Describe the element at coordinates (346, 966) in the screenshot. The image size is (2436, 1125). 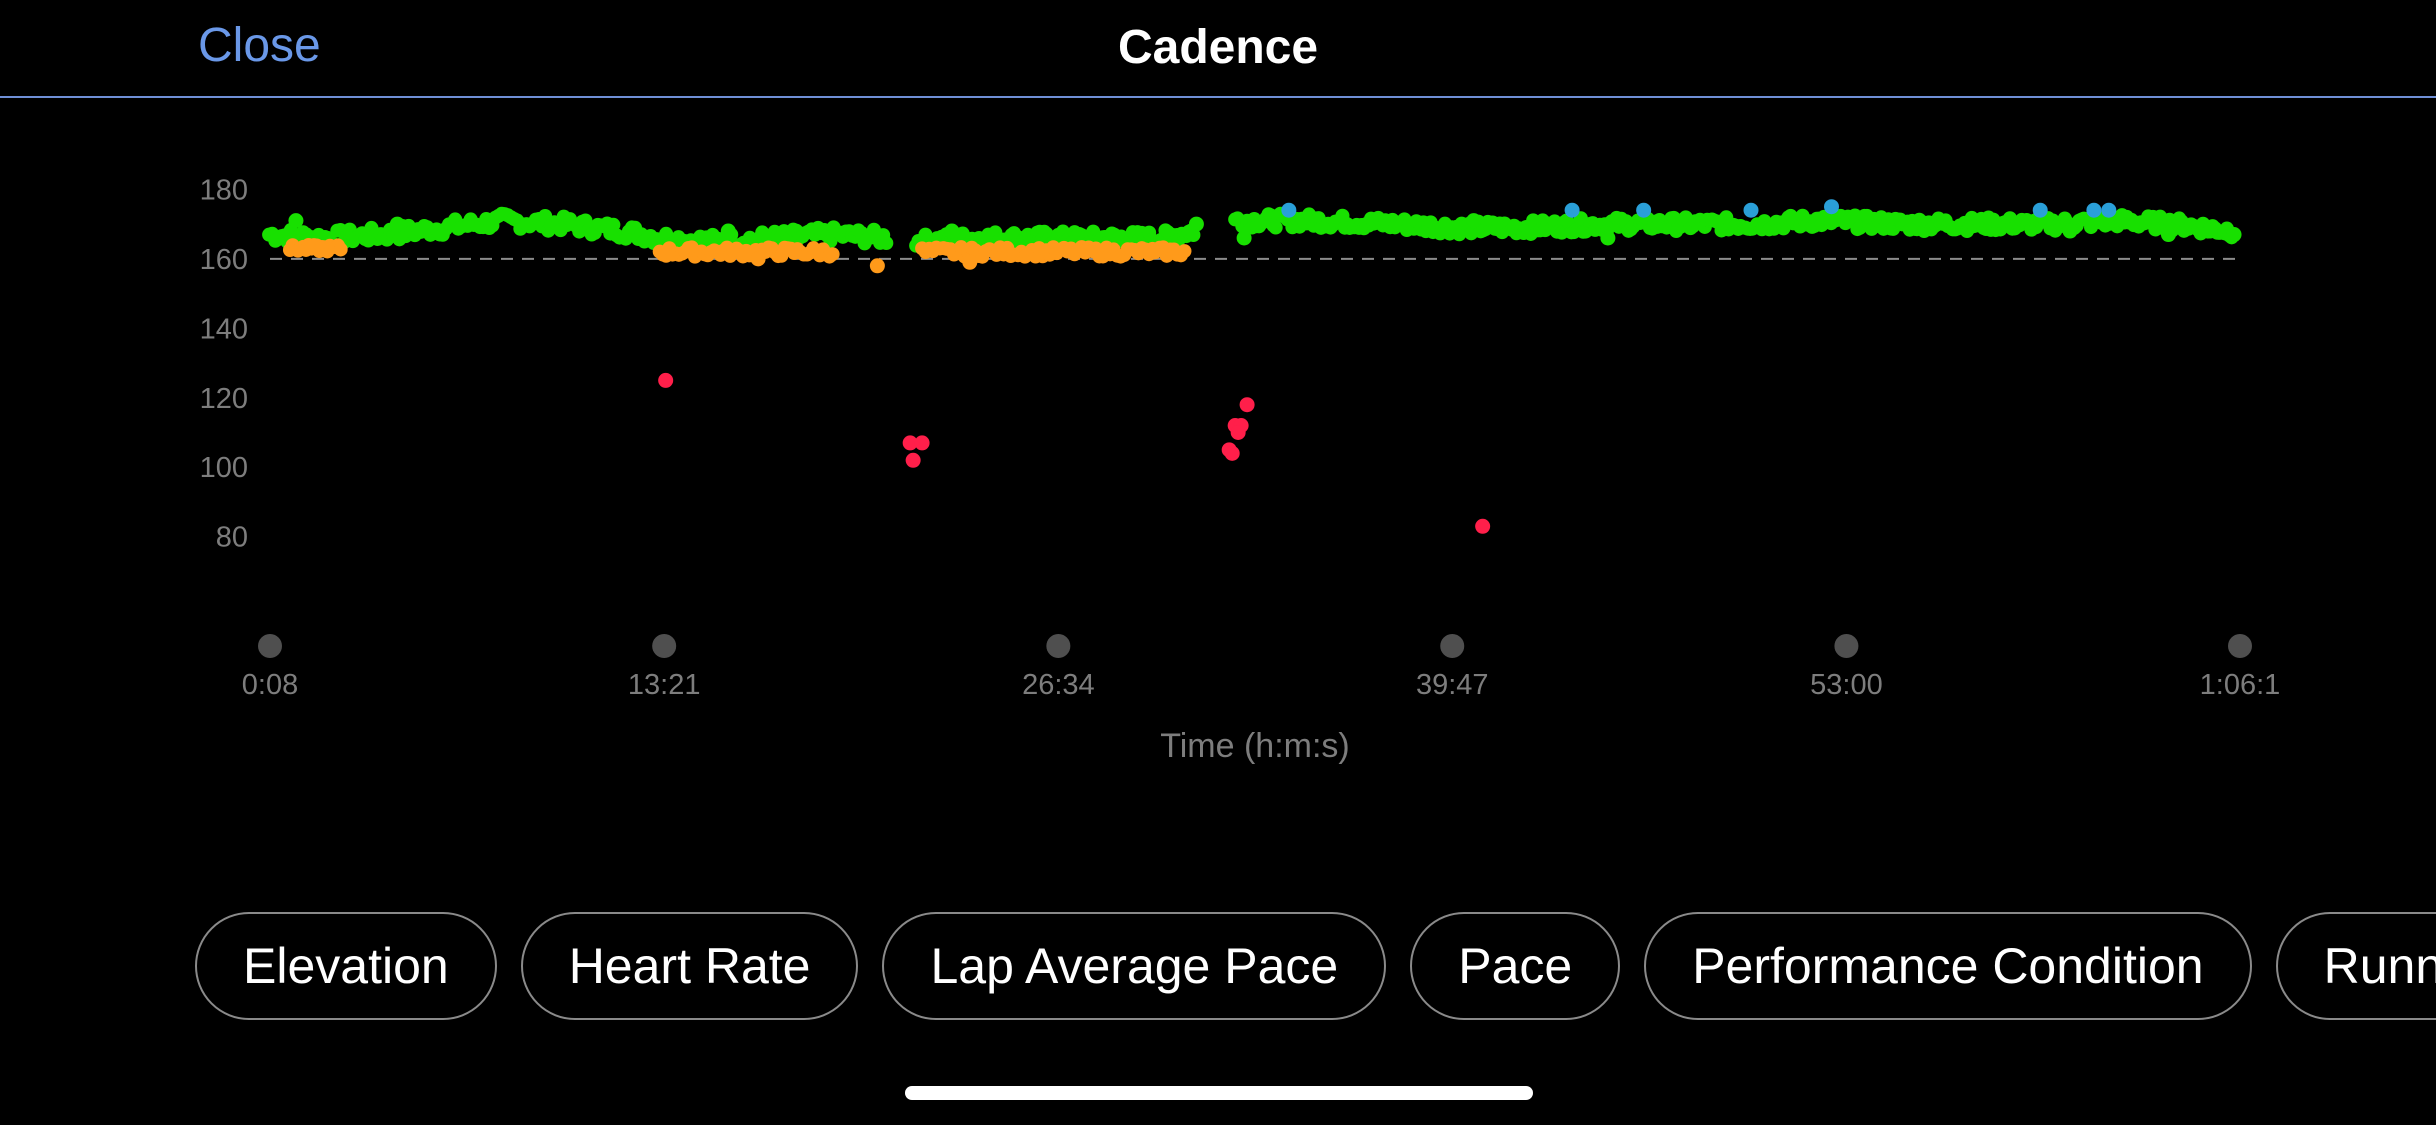
I see `filter-pill: Elevation` at that location.